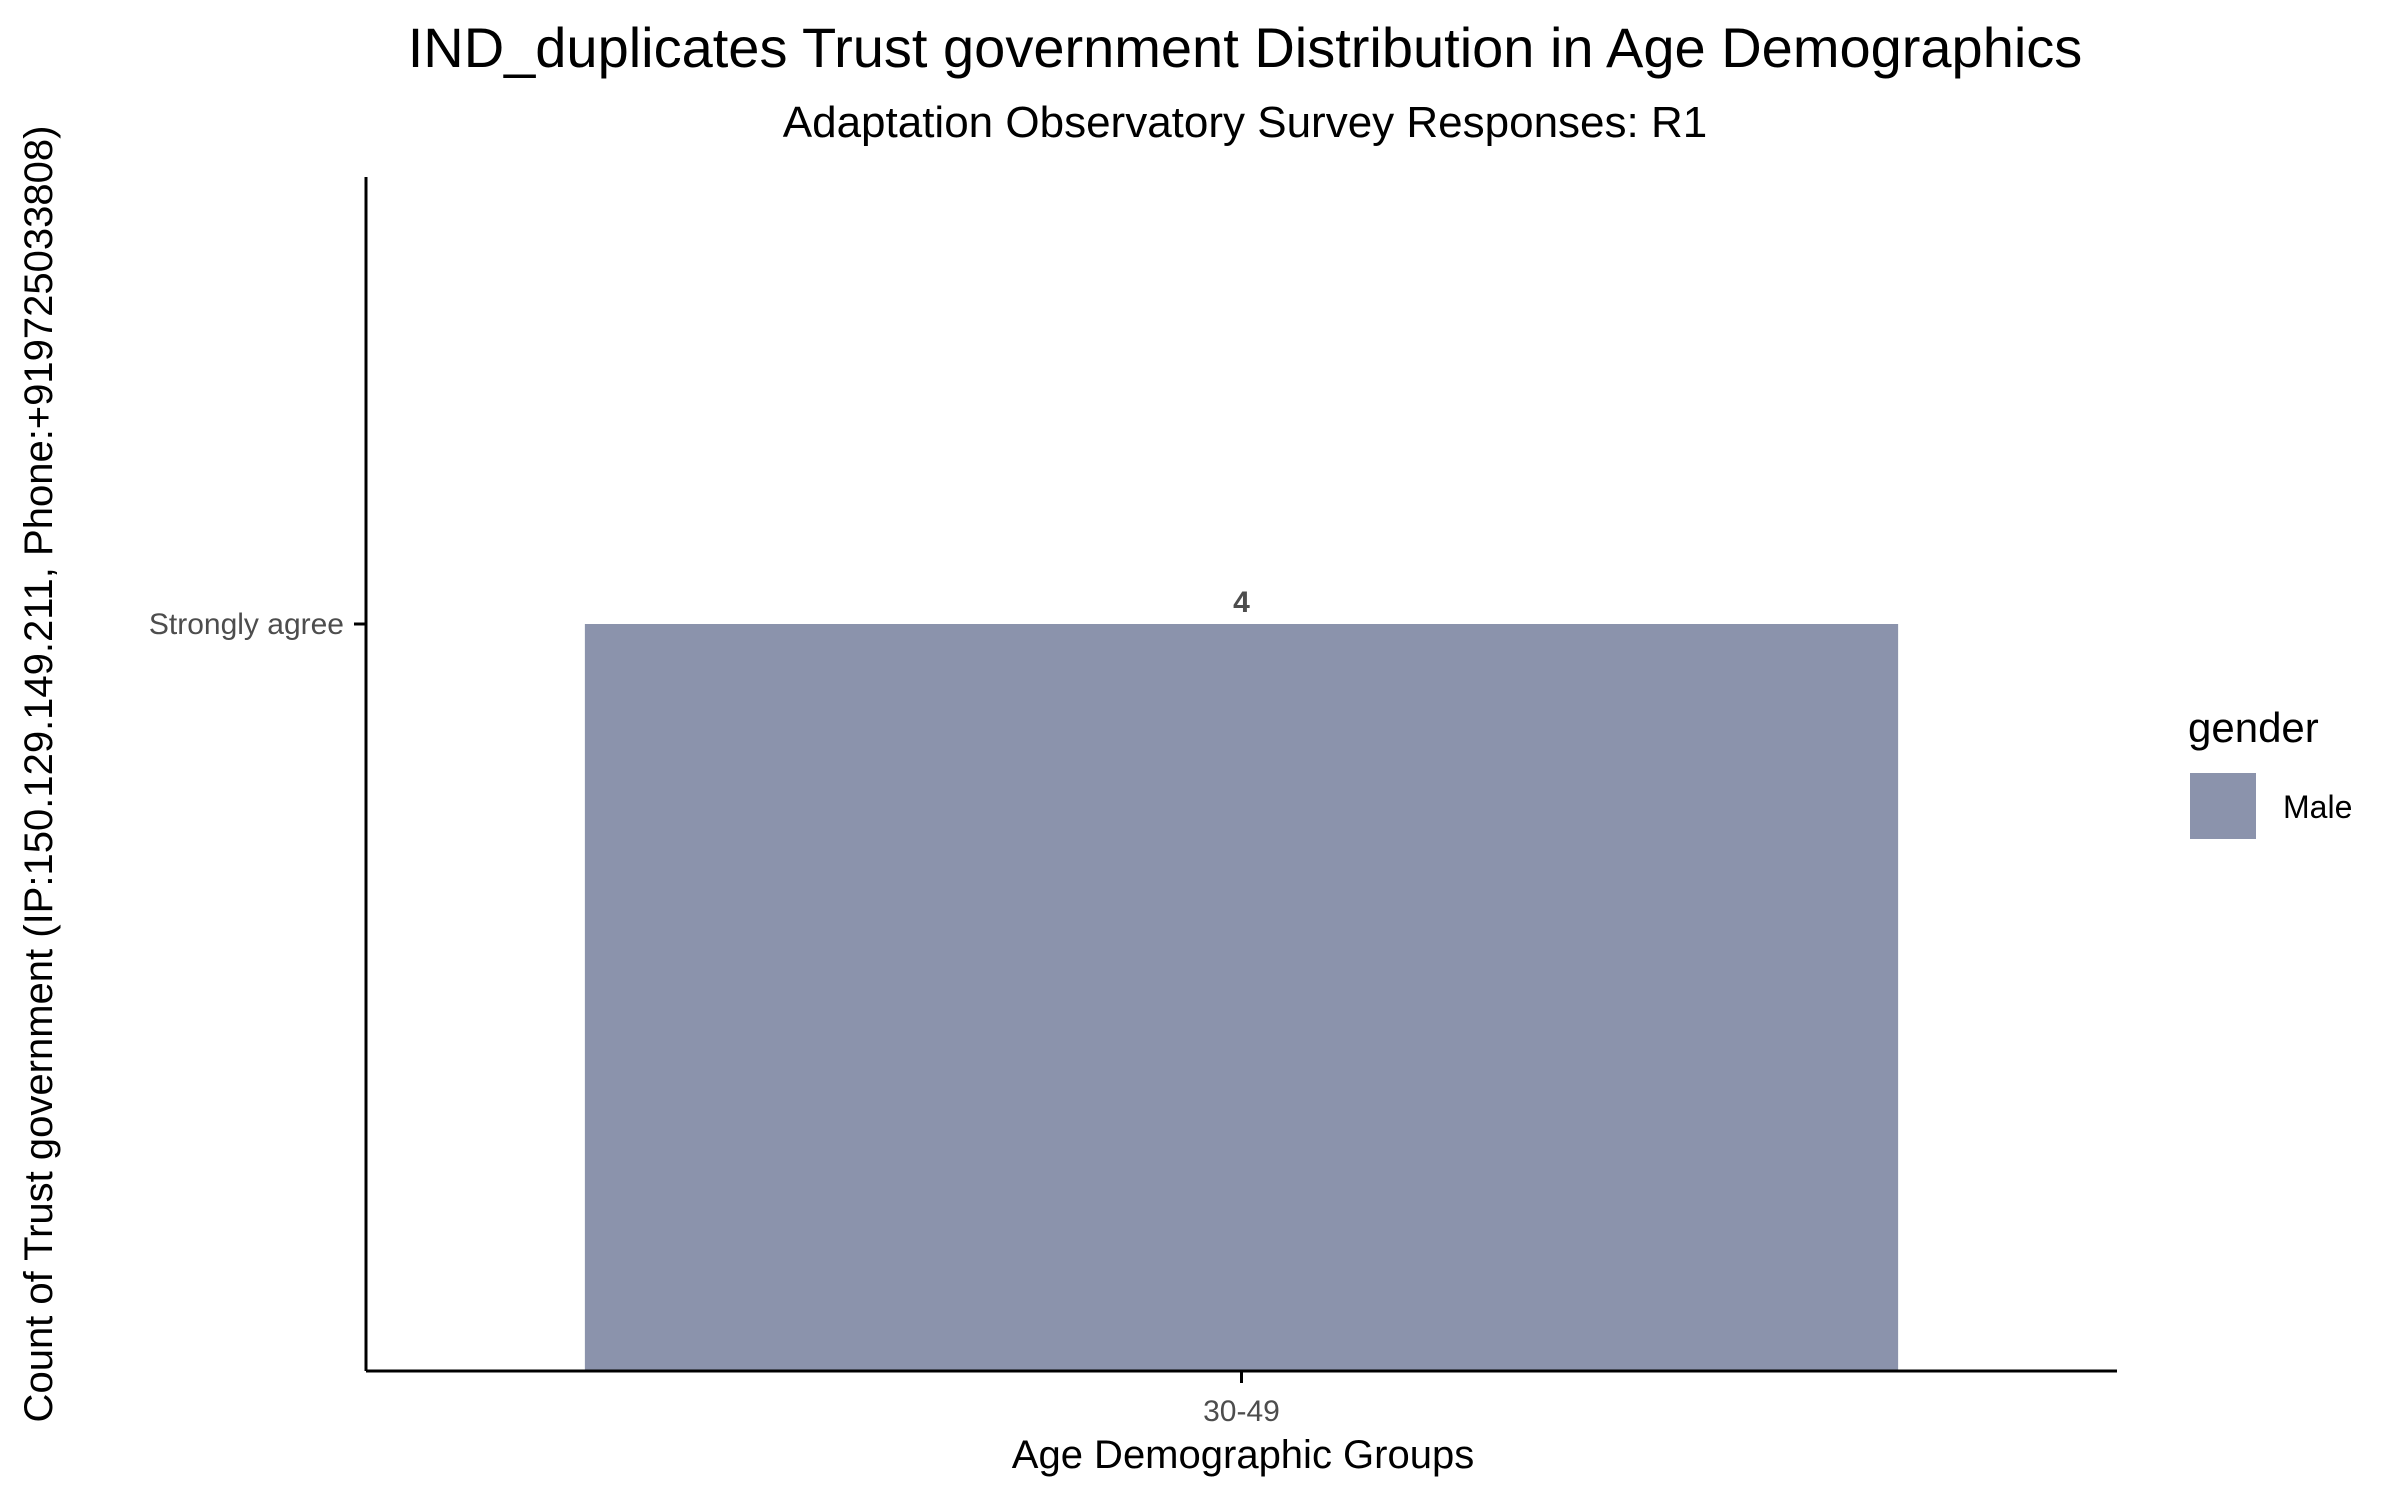  Describe the element at coordinates (1243, 1455) in the screenshot. I see `x-axis-title: Age Demographic Groups` at that location.